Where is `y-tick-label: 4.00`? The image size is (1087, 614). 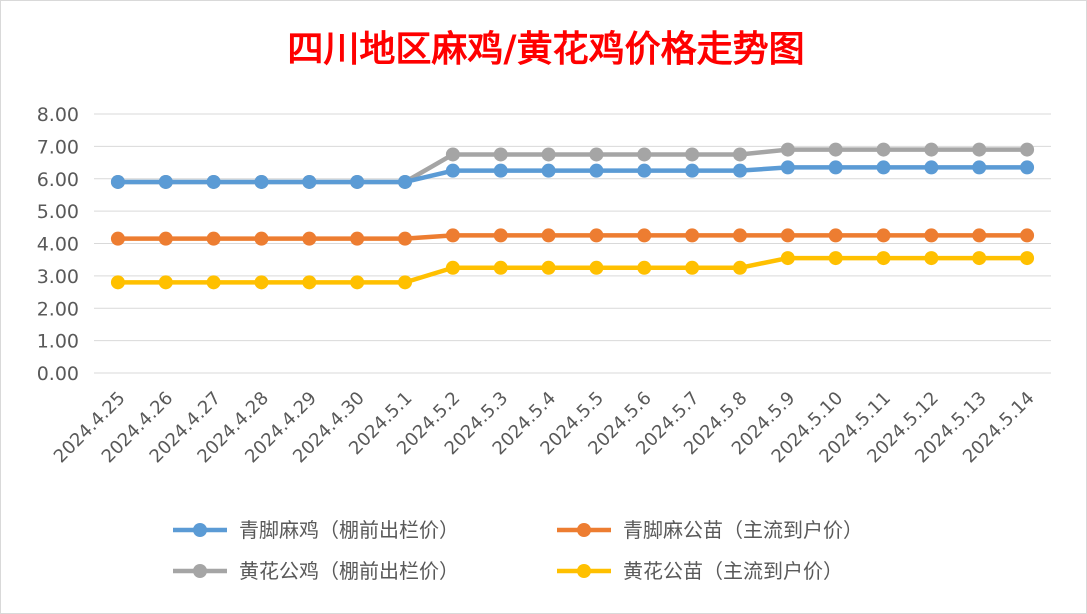
y-tick-label: 4.00 is located at coordinates (58, 245).